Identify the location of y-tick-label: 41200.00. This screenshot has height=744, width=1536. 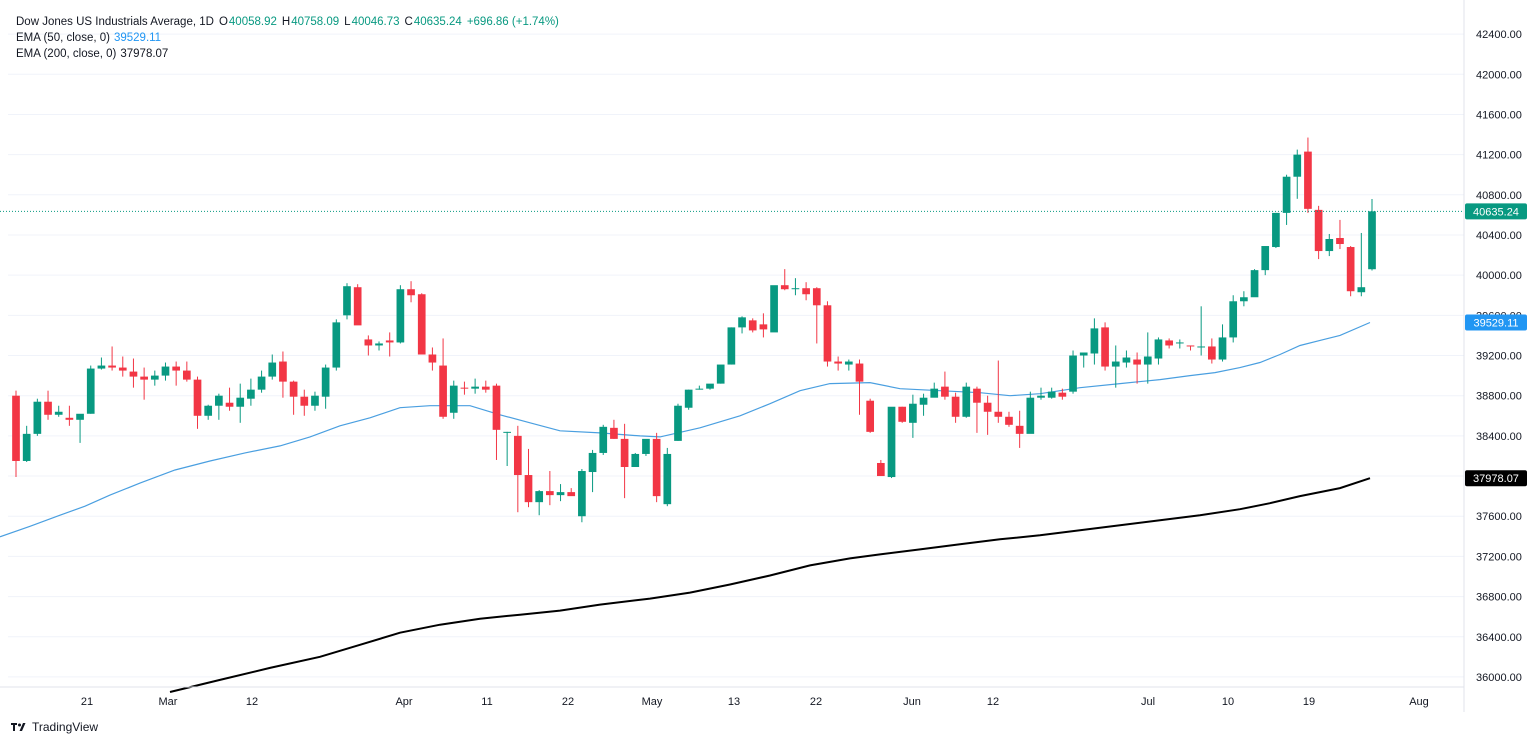
(1499, 156).